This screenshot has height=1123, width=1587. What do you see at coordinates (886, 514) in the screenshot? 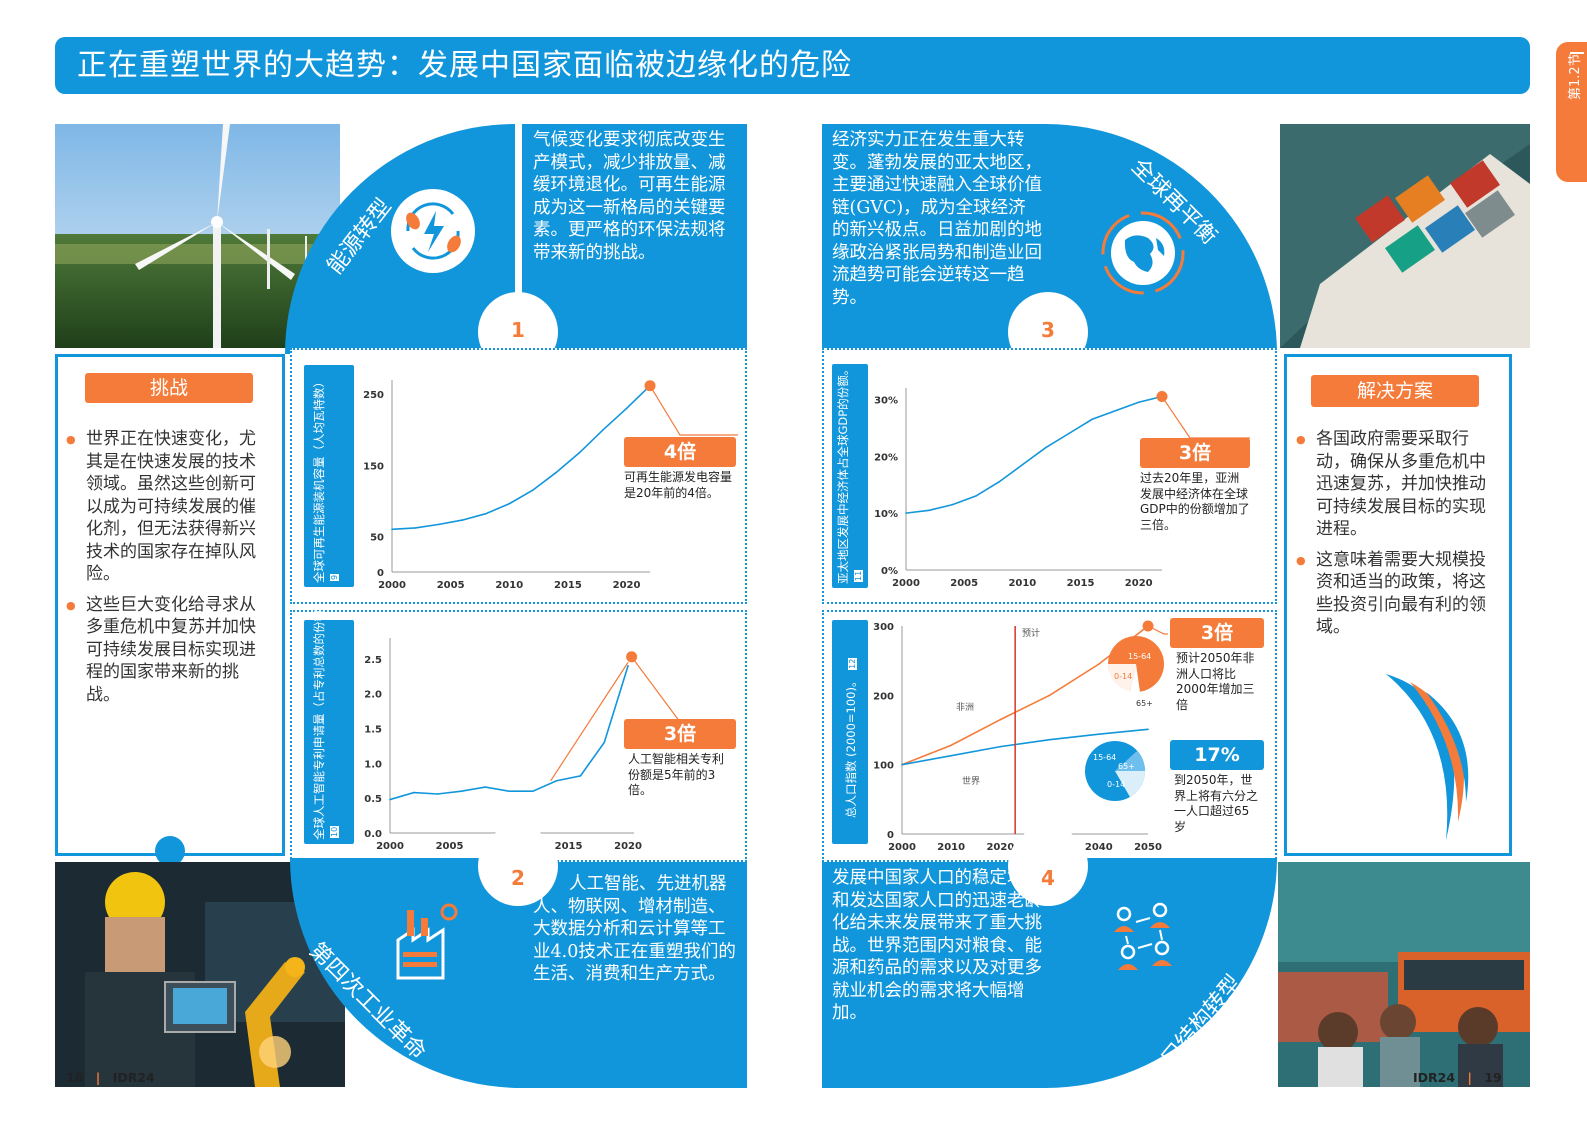
I see `y-tick-label: 10%` at bounding box center [886, 514].